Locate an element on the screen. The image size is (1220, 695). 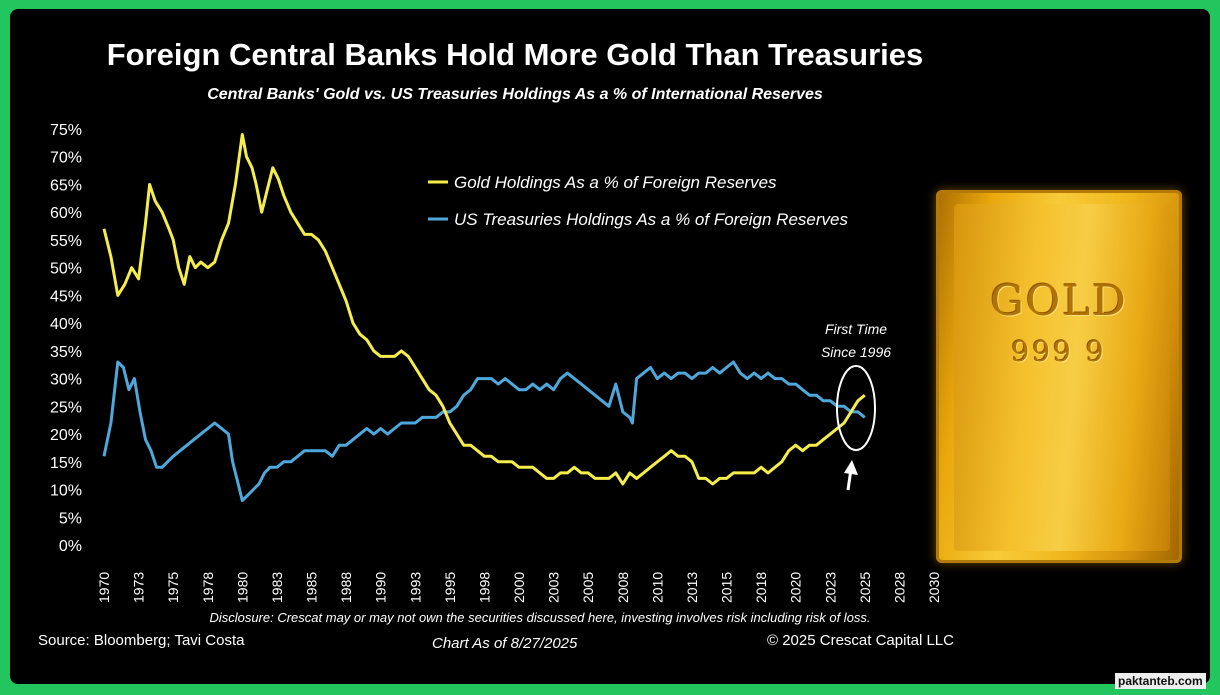
y-tick-label: 35% is located at coordinates (66, 352).